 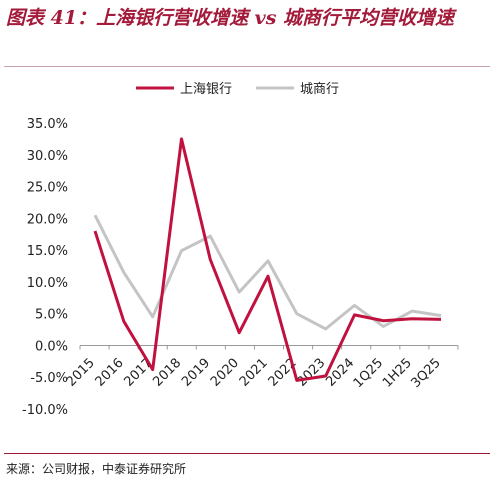 What do you see at coordinates (196, 373) in the screenshot?
I see `x-tick-label: 2019` at bounding box center [196, 373].